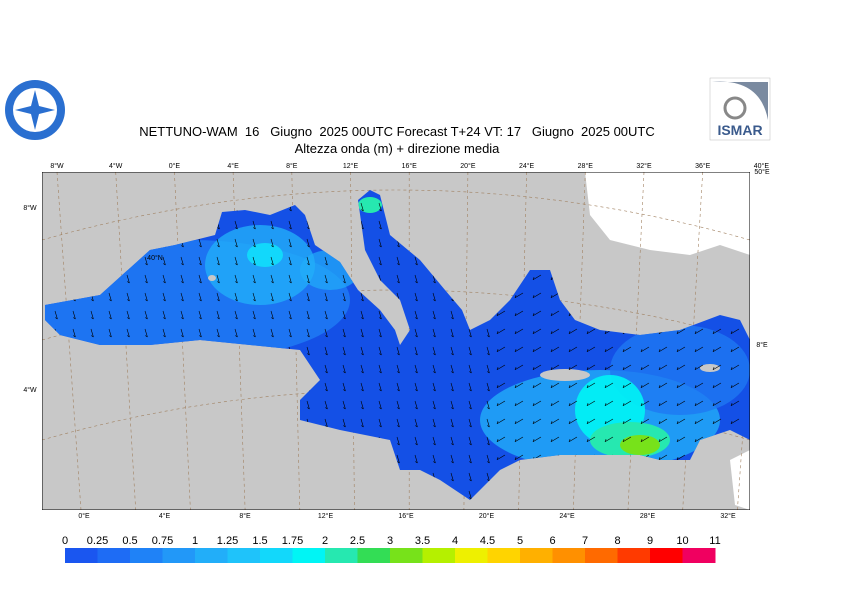 This screenshot has width=842, height=601. I want to click on legend-label: 5, so click(520, 541).